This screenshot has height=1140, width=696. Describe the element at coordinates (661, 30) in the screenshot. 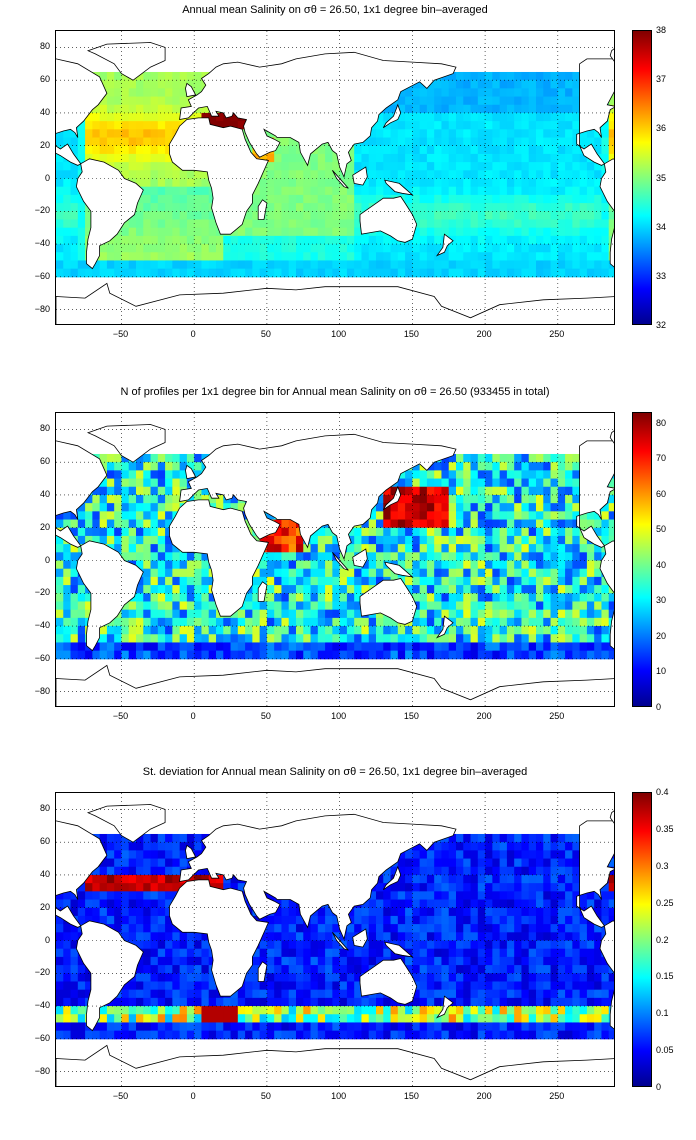

I see `colorbar-tick-label: 38` at that location.